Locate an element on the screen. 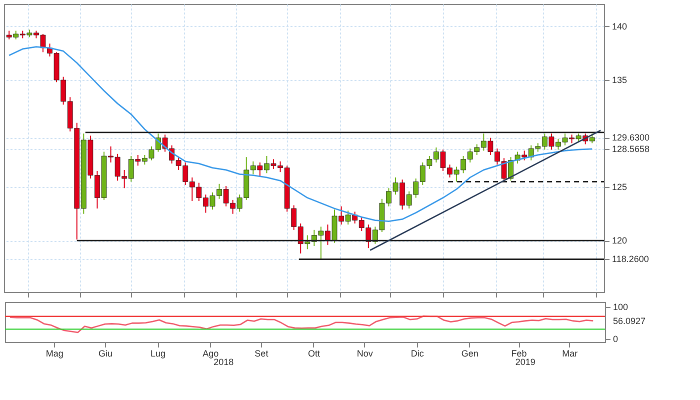 The height and width of the screenshot is (400, 700). x-tick-label: Ago is located at coordinates (210, 353).